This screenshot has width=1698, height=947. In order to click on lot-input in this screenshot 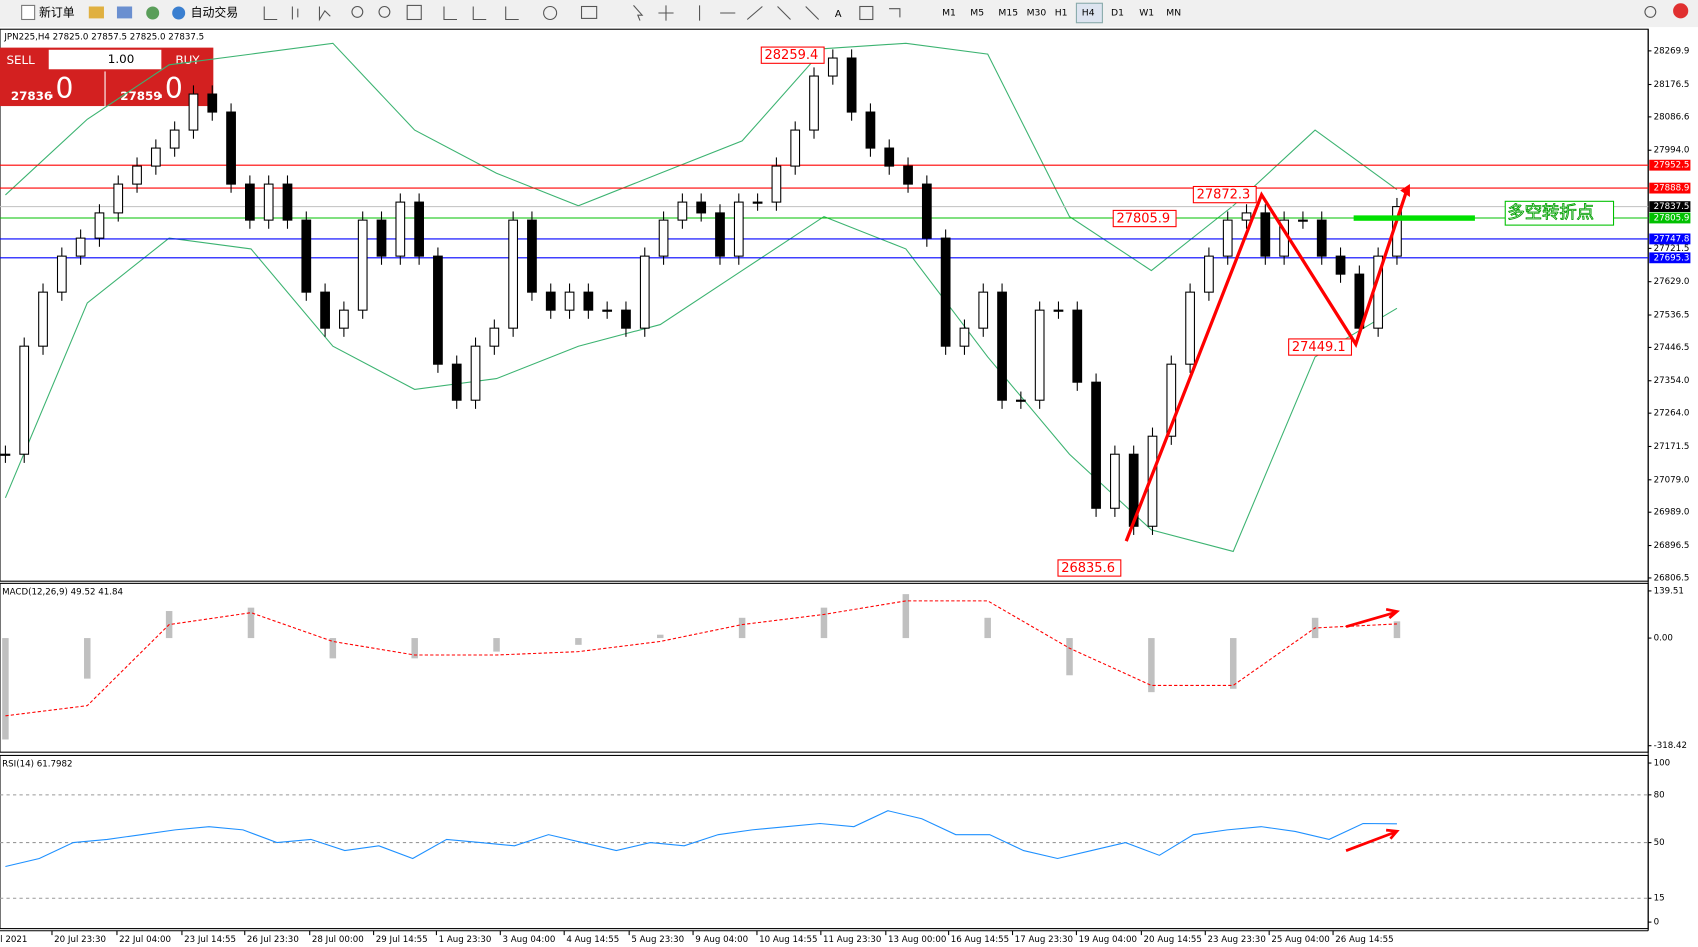, I will do `click(105, 59)`.